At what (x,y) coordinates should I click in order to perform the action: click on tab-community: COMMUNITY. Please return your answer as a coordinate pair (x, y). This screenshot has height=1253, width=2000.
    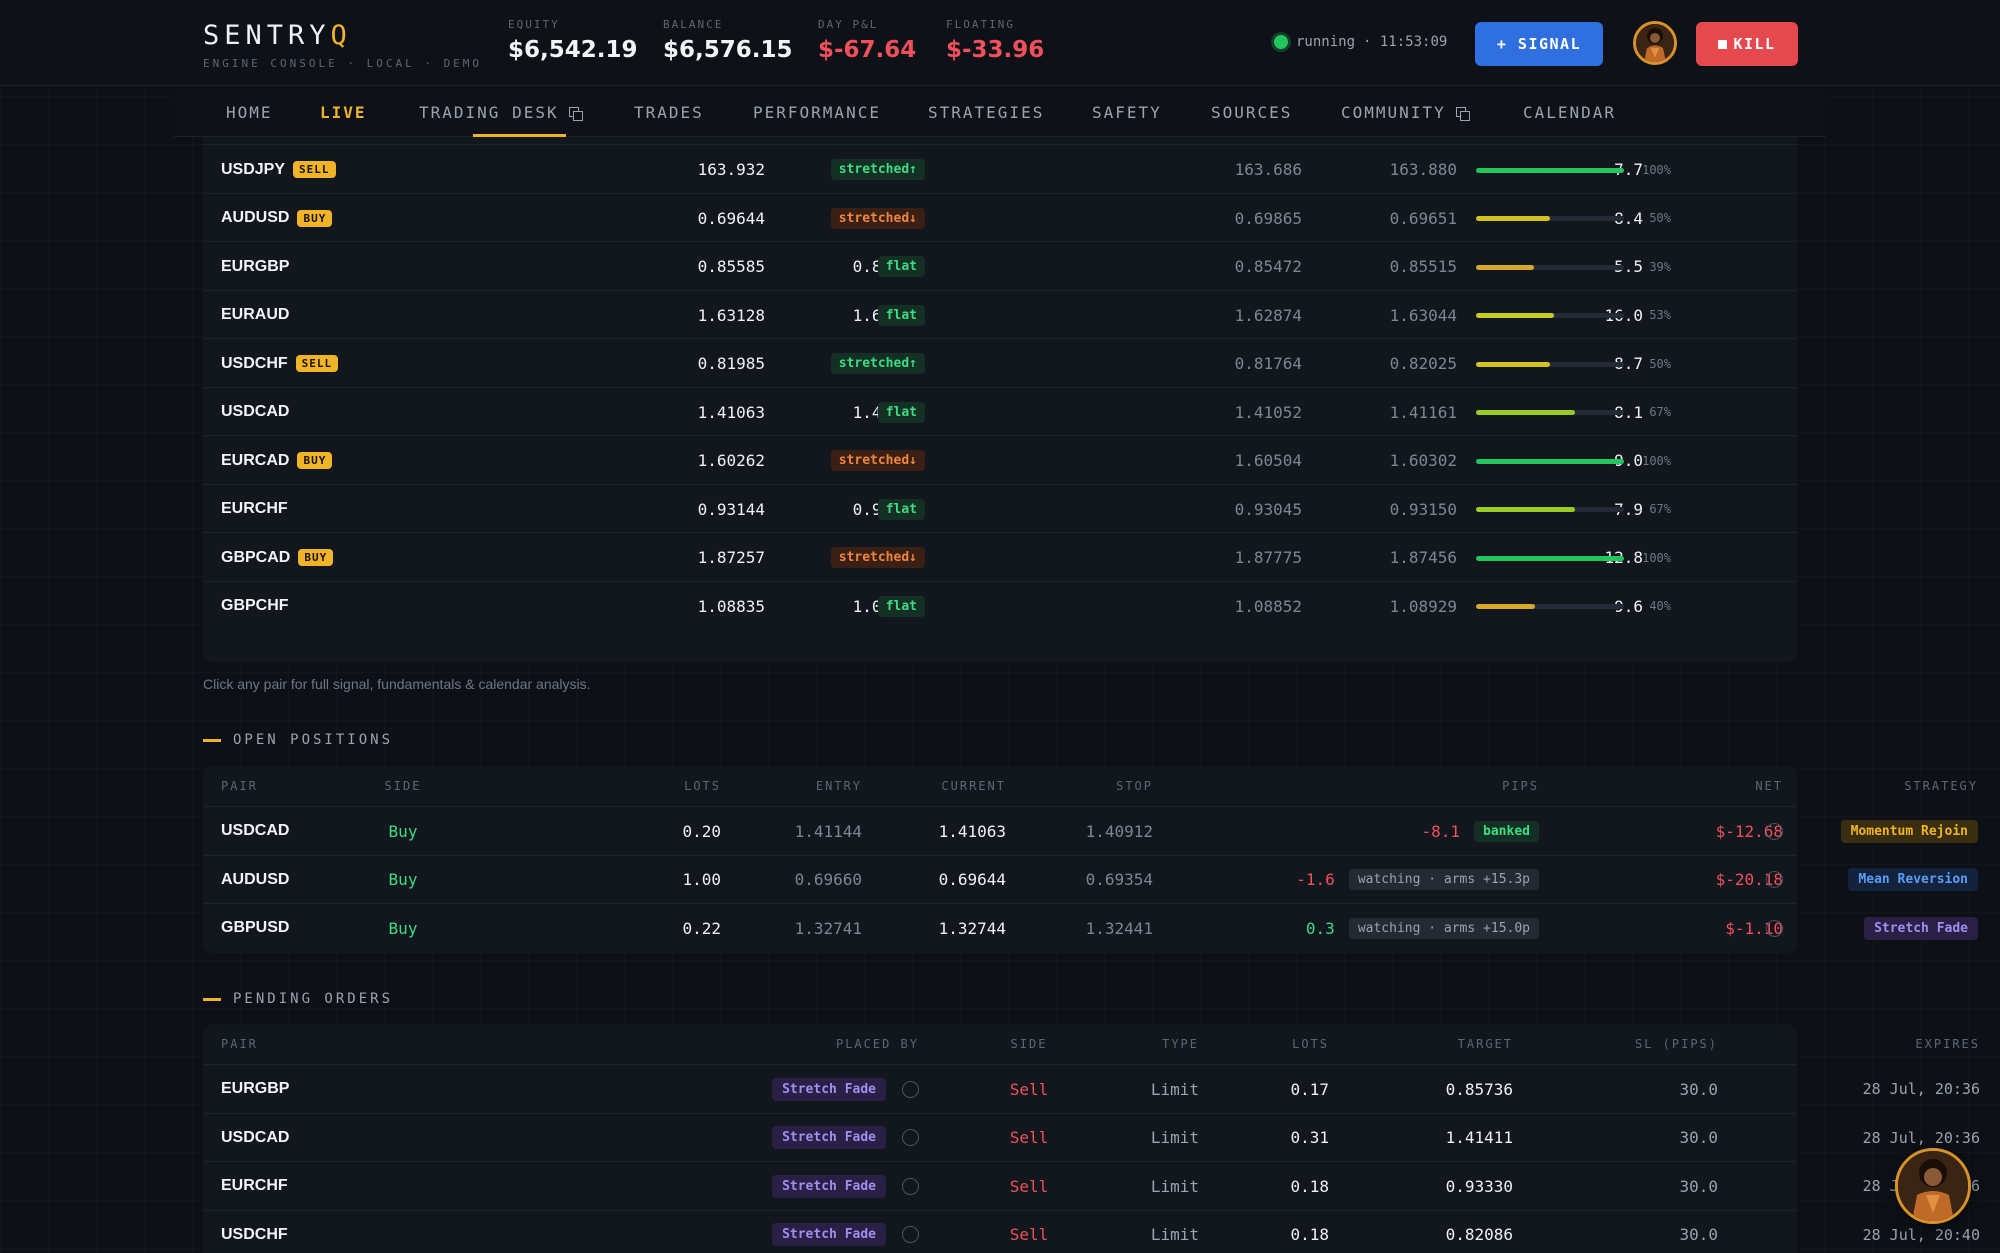
    Looking at the image, I should click on (1405, 112).